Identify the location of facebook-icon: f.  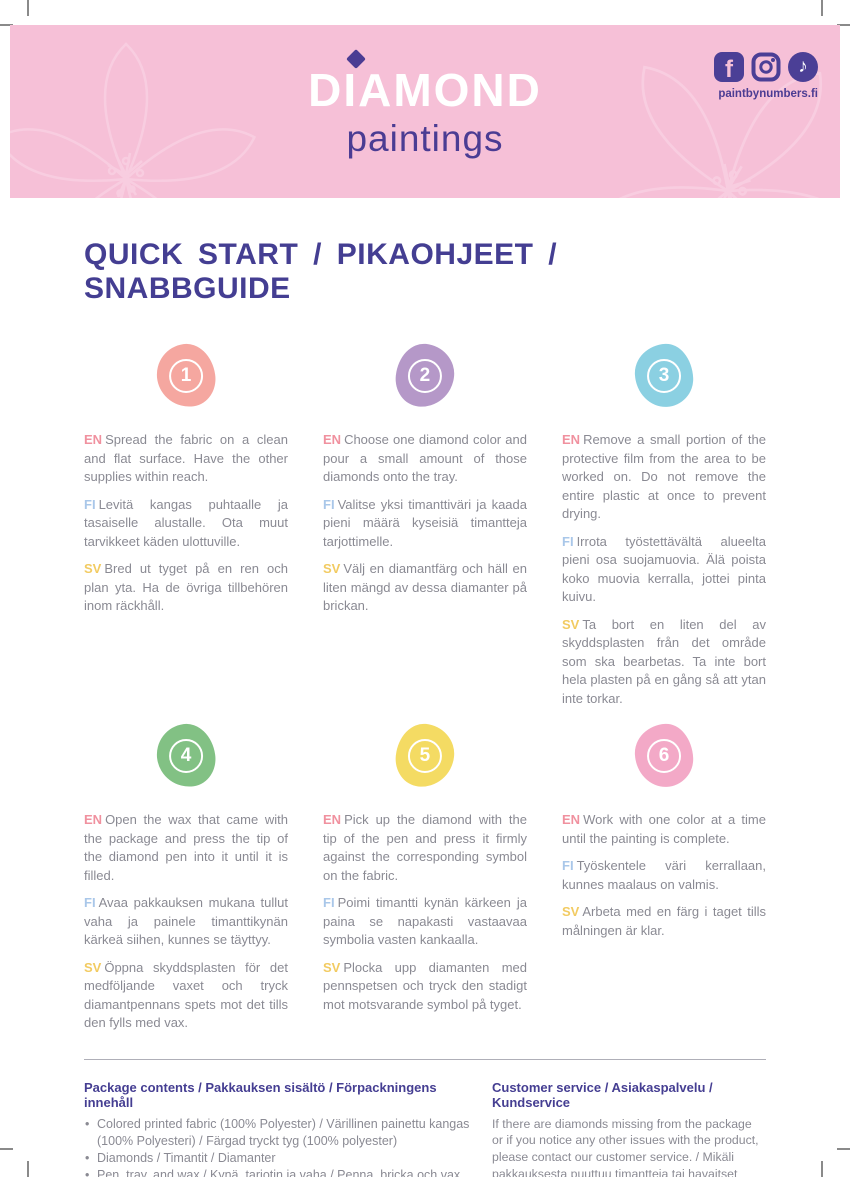
(729, 67).